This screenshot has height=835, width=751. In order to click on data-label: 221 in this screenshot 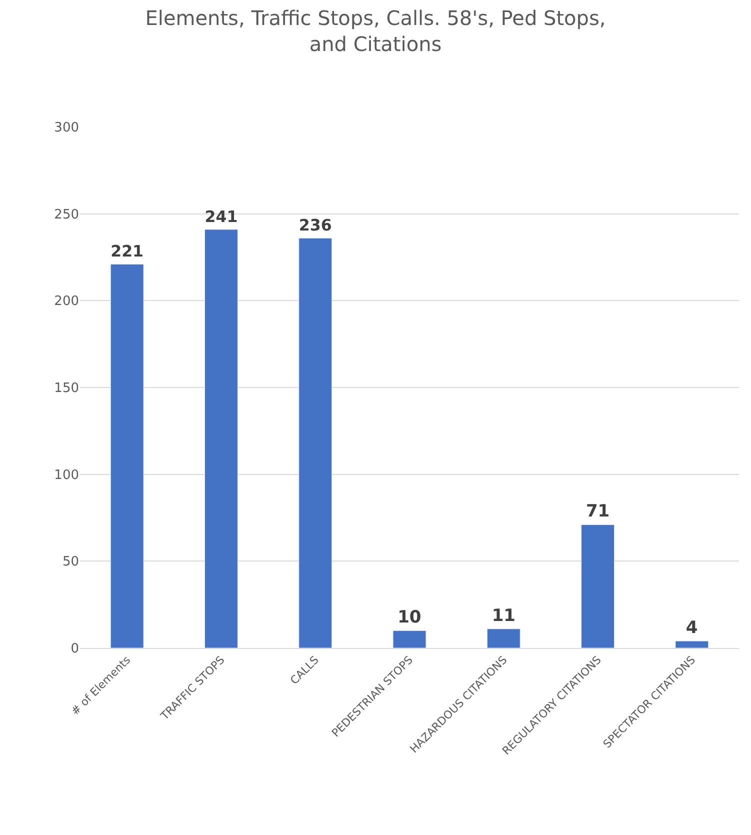, I will do `click(127, 251)`.